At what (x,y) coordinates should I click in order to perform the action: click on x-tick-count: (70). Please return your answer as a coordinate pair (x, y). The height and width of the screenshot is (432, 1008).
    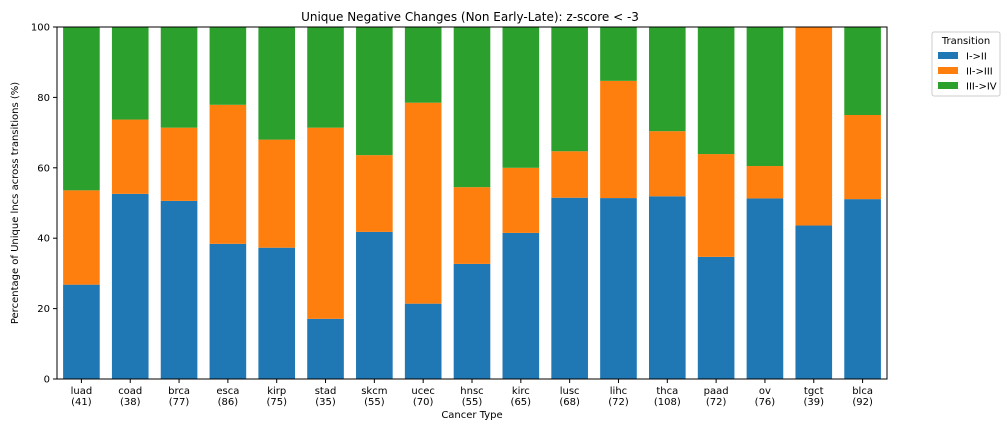
    Looking at the image, I should click on (423, 402).